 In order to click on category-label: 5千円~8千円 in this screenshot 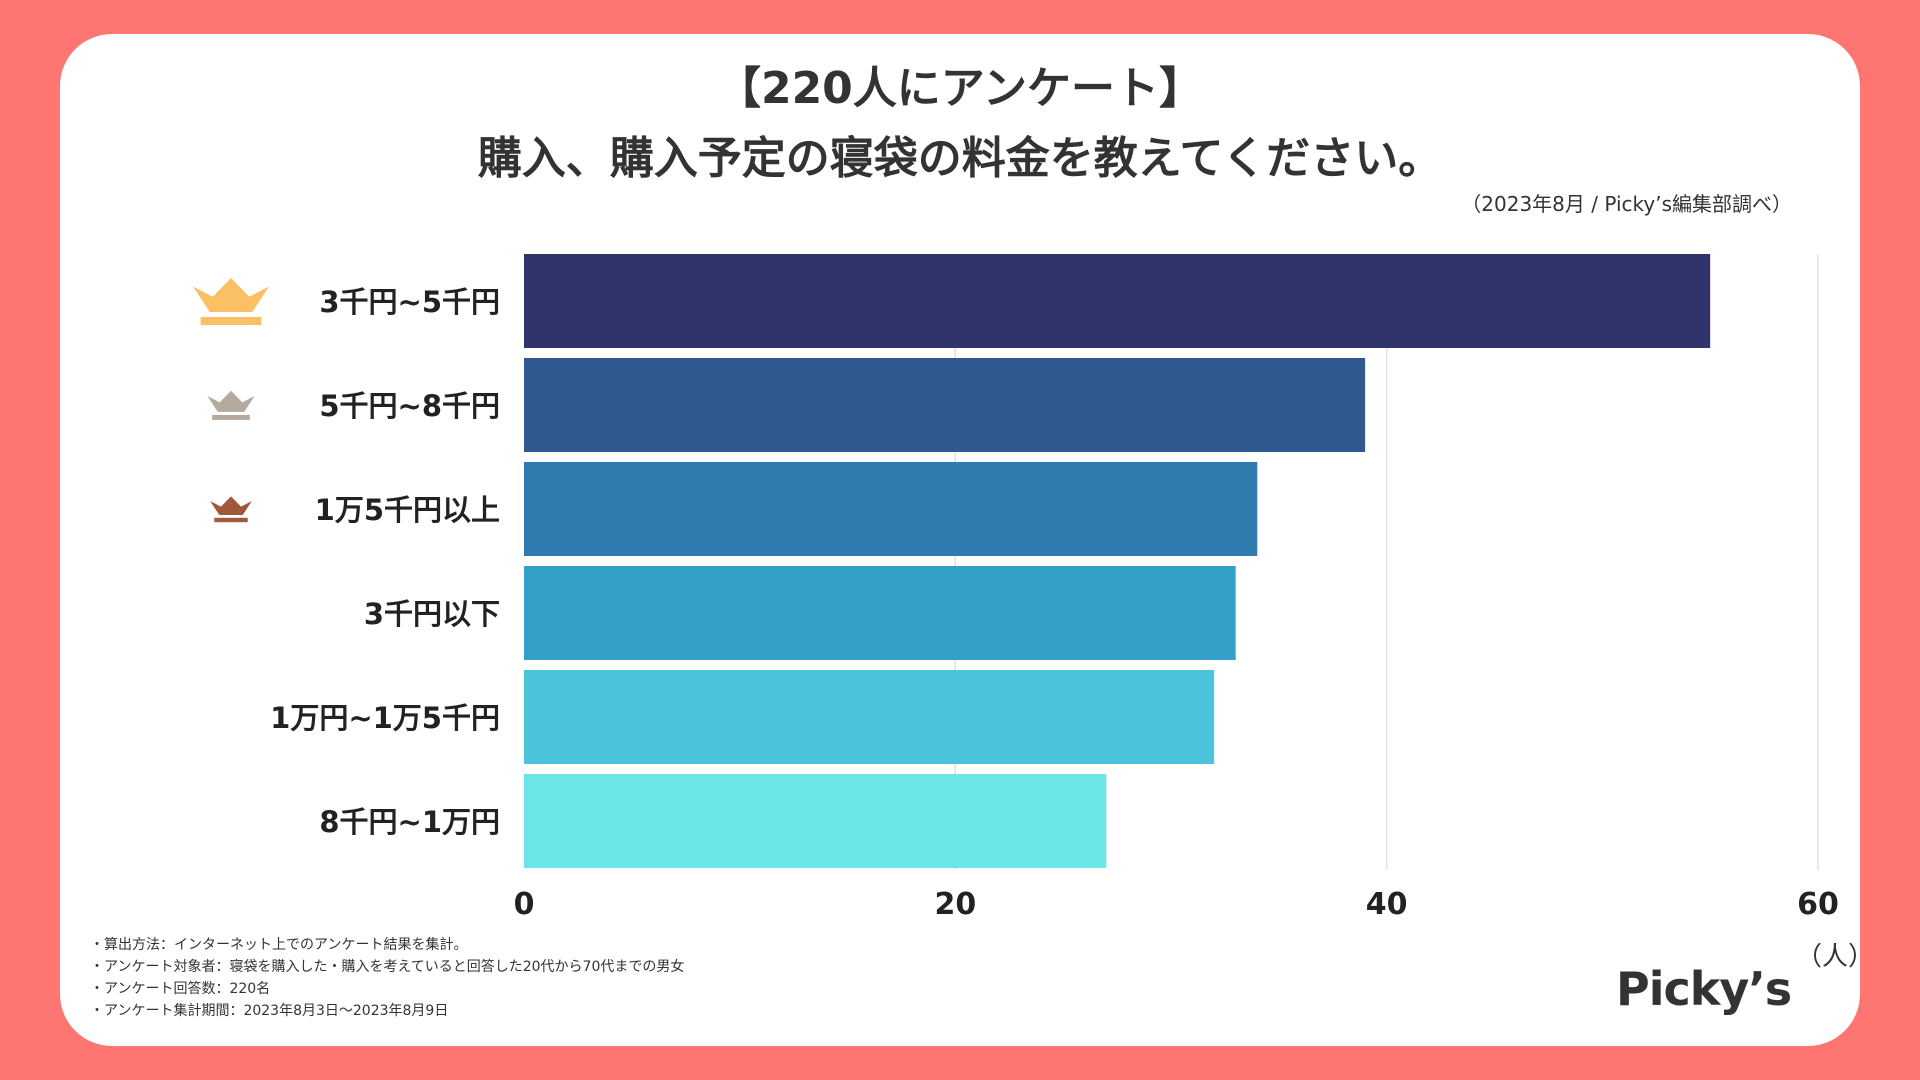, I will do `click(409, 406)`.